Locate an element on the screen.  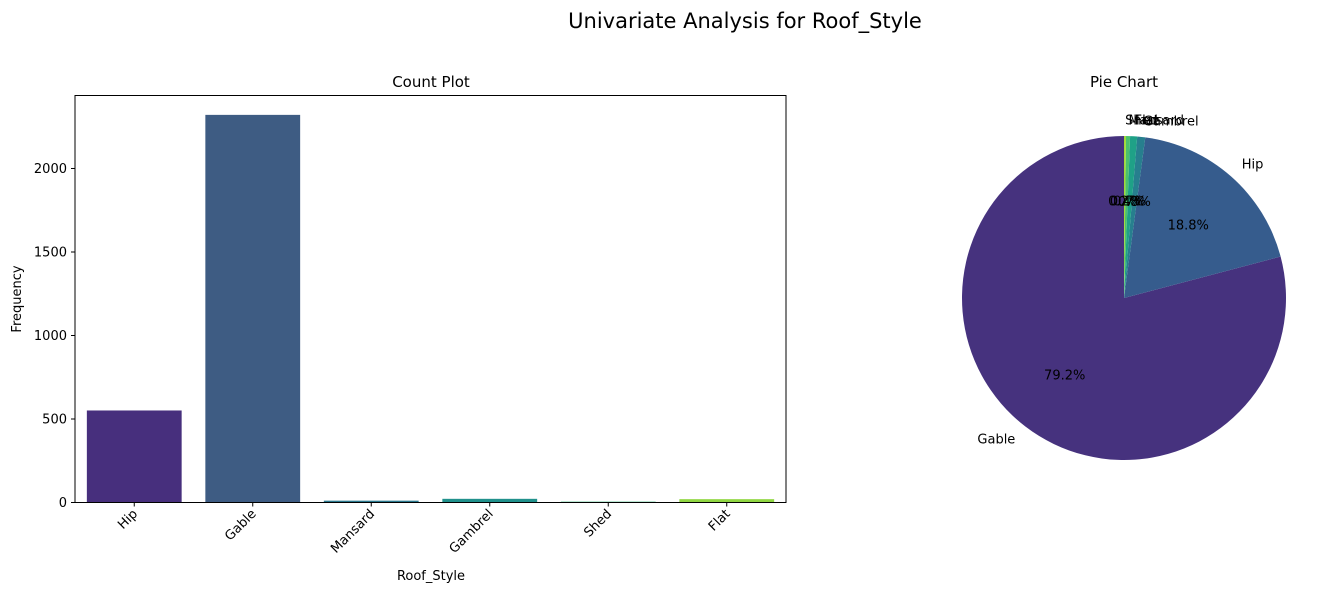
bar-flat is located at coordinates (727, 501).